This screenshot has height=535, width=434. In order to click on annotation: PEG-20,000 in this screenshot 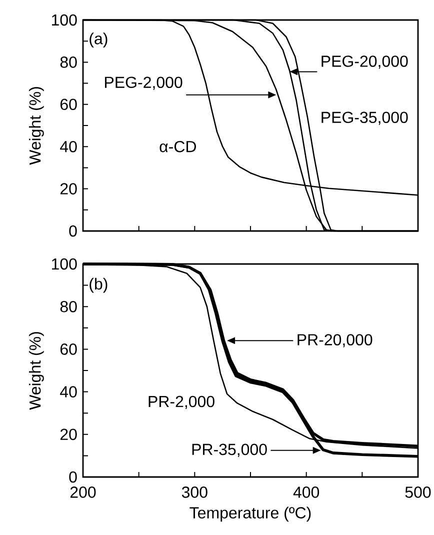, I will do `click(365, 62)`.